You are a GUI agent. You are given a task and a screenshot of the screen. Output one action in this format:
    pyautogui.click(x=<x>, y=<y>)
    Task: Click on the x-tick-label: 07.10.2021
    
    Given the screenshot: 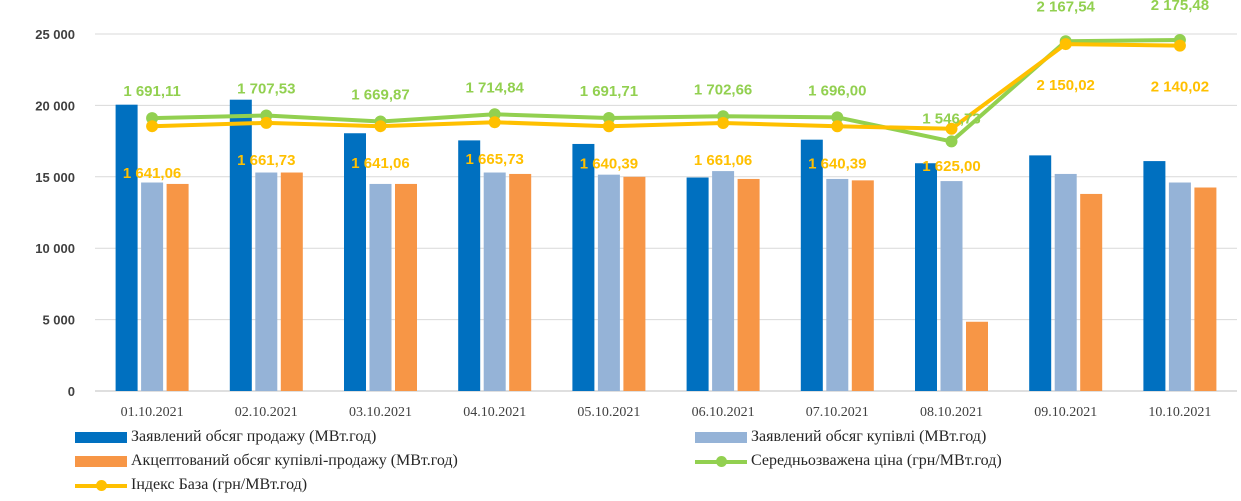 What is the action you would take?
    pyautogui.click(x=837, y=412)
    